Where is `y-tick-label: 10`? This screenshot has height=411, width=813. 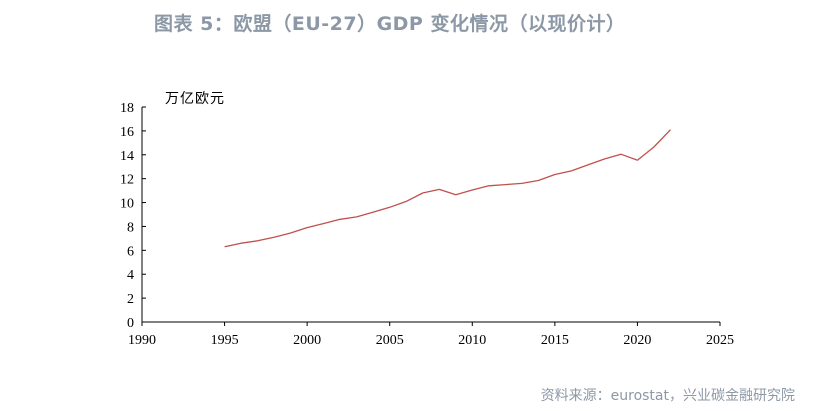 y-tick-label: 10 is located at coordinates (127, 204).